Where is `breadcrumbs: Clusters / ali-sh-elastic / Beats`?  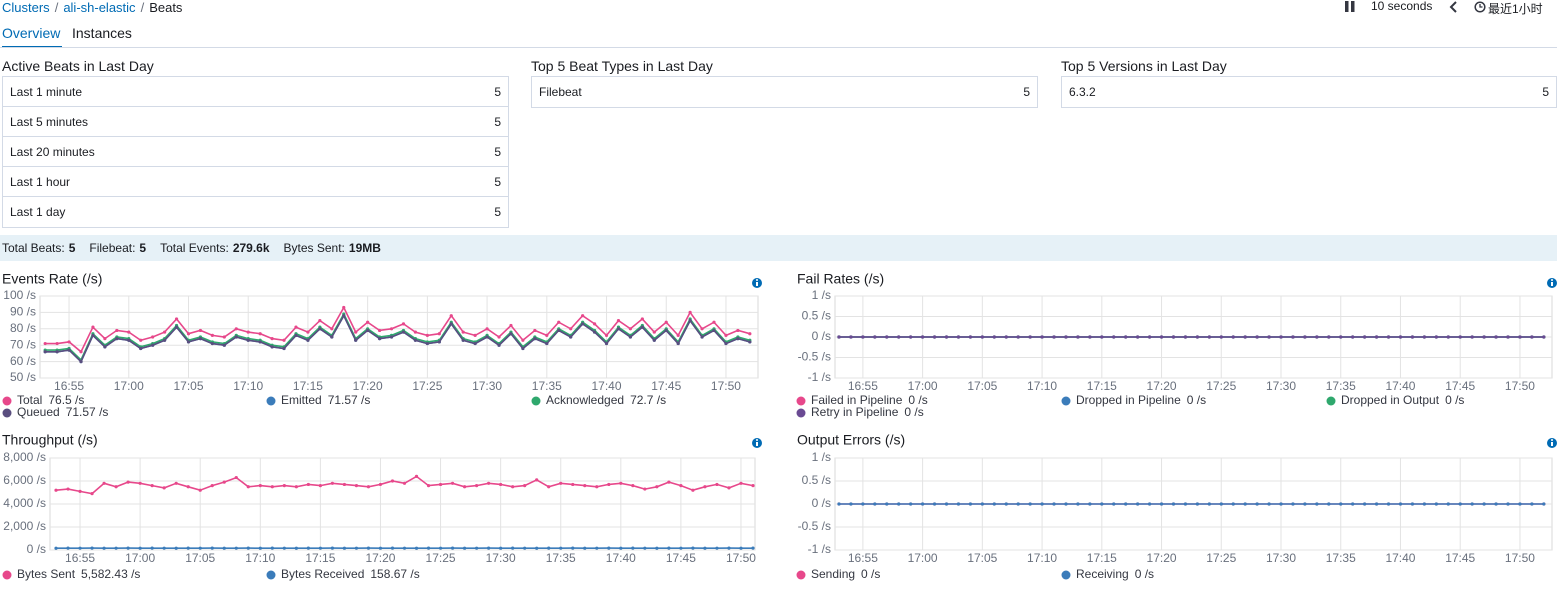
breadcrumbs: Clusters / ali-sh-elastic / Beats is located at coordinates (92, 7).